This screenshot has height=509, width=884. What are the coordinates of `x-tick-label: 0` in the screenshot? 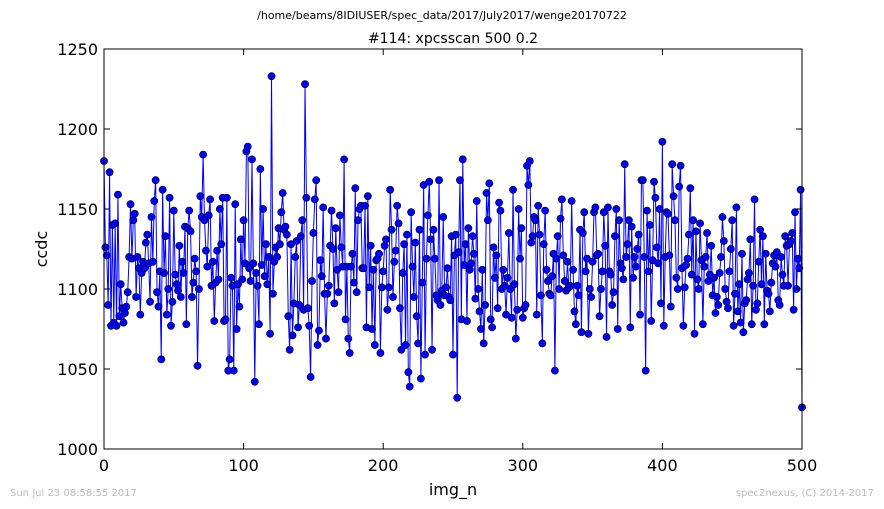 It's located at (104, 465).